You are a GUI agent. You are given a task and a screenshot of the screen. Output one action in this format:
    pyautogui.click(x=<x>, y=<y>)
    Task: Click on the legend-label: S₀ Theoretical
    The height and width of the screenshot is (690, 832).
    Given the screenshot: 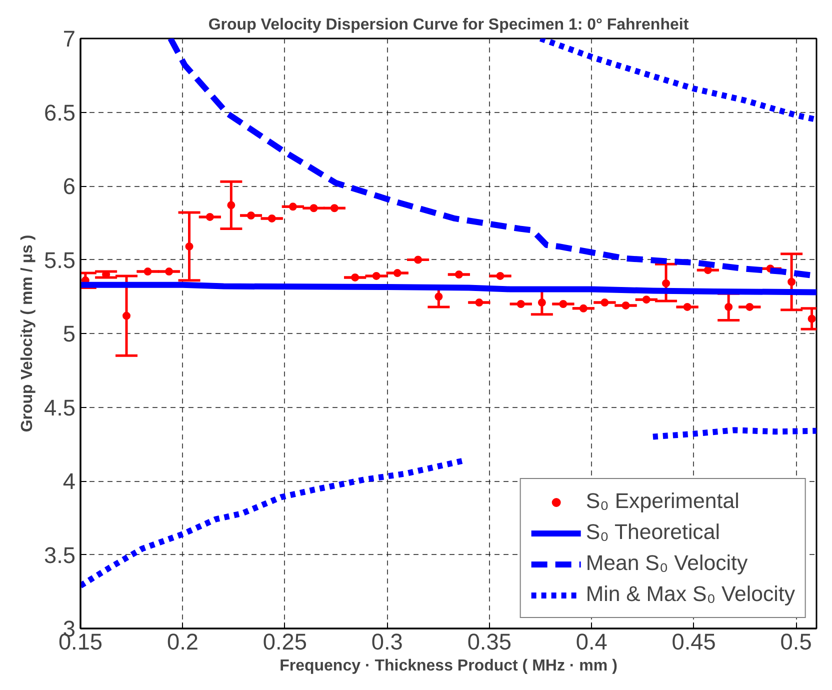 What is the action you would take?
    pyautogui.click(x=653, y=532)
    